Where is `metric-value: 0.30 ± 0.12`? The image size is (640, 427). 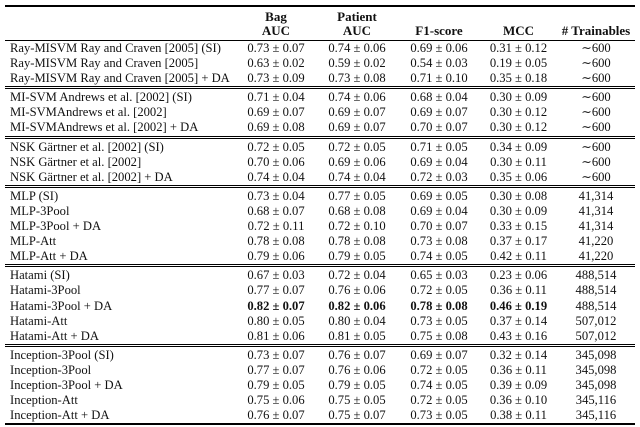
metric-value: 0.30 ± 0.12 is located at coordinates (518, 127).